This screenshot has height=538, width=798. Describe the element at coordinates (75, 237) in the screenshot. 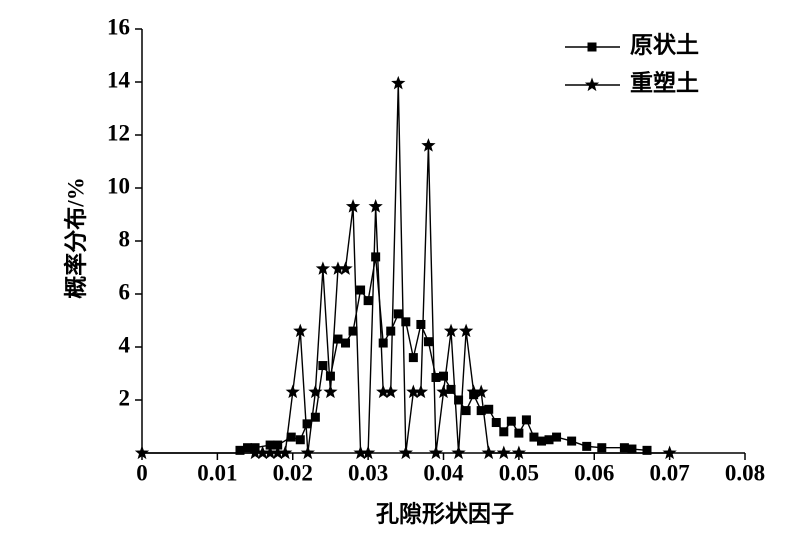

I see `y-axis-label: 概率分布/%` at that location.